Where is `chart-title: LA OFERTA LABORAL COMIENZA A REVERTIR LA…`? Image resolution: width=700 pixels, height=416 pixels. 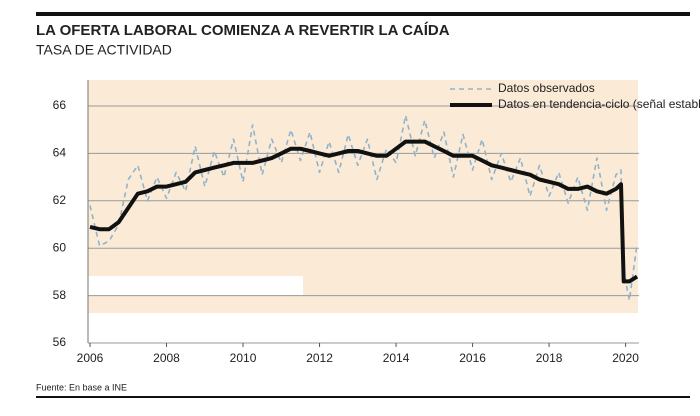
chart-title: LA OFERTA LABORAL COMIENZA A REVERTIR LA… is located at coordinates (243, 30).